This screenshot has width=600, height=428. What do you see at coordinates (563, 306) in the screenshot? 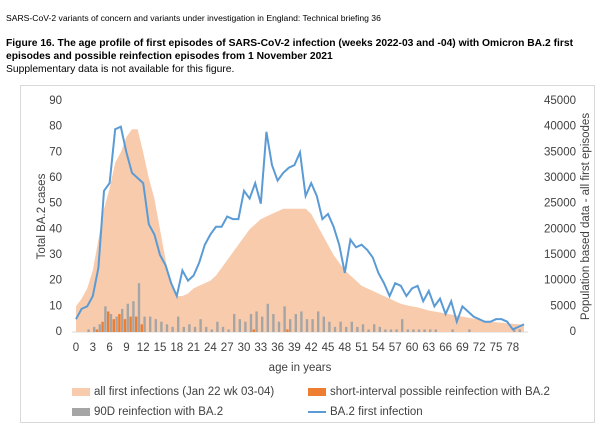
I see `y2-tick-label: 5000` at bounding box center [563, 306].